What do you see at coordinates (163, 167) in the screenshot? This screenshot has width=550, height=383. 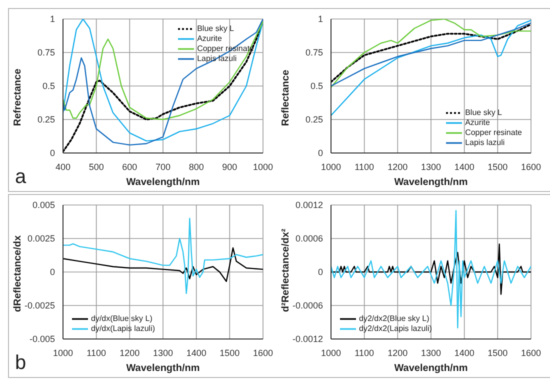 I see `x-tick-label: 700` at bounding box center [163, 167].